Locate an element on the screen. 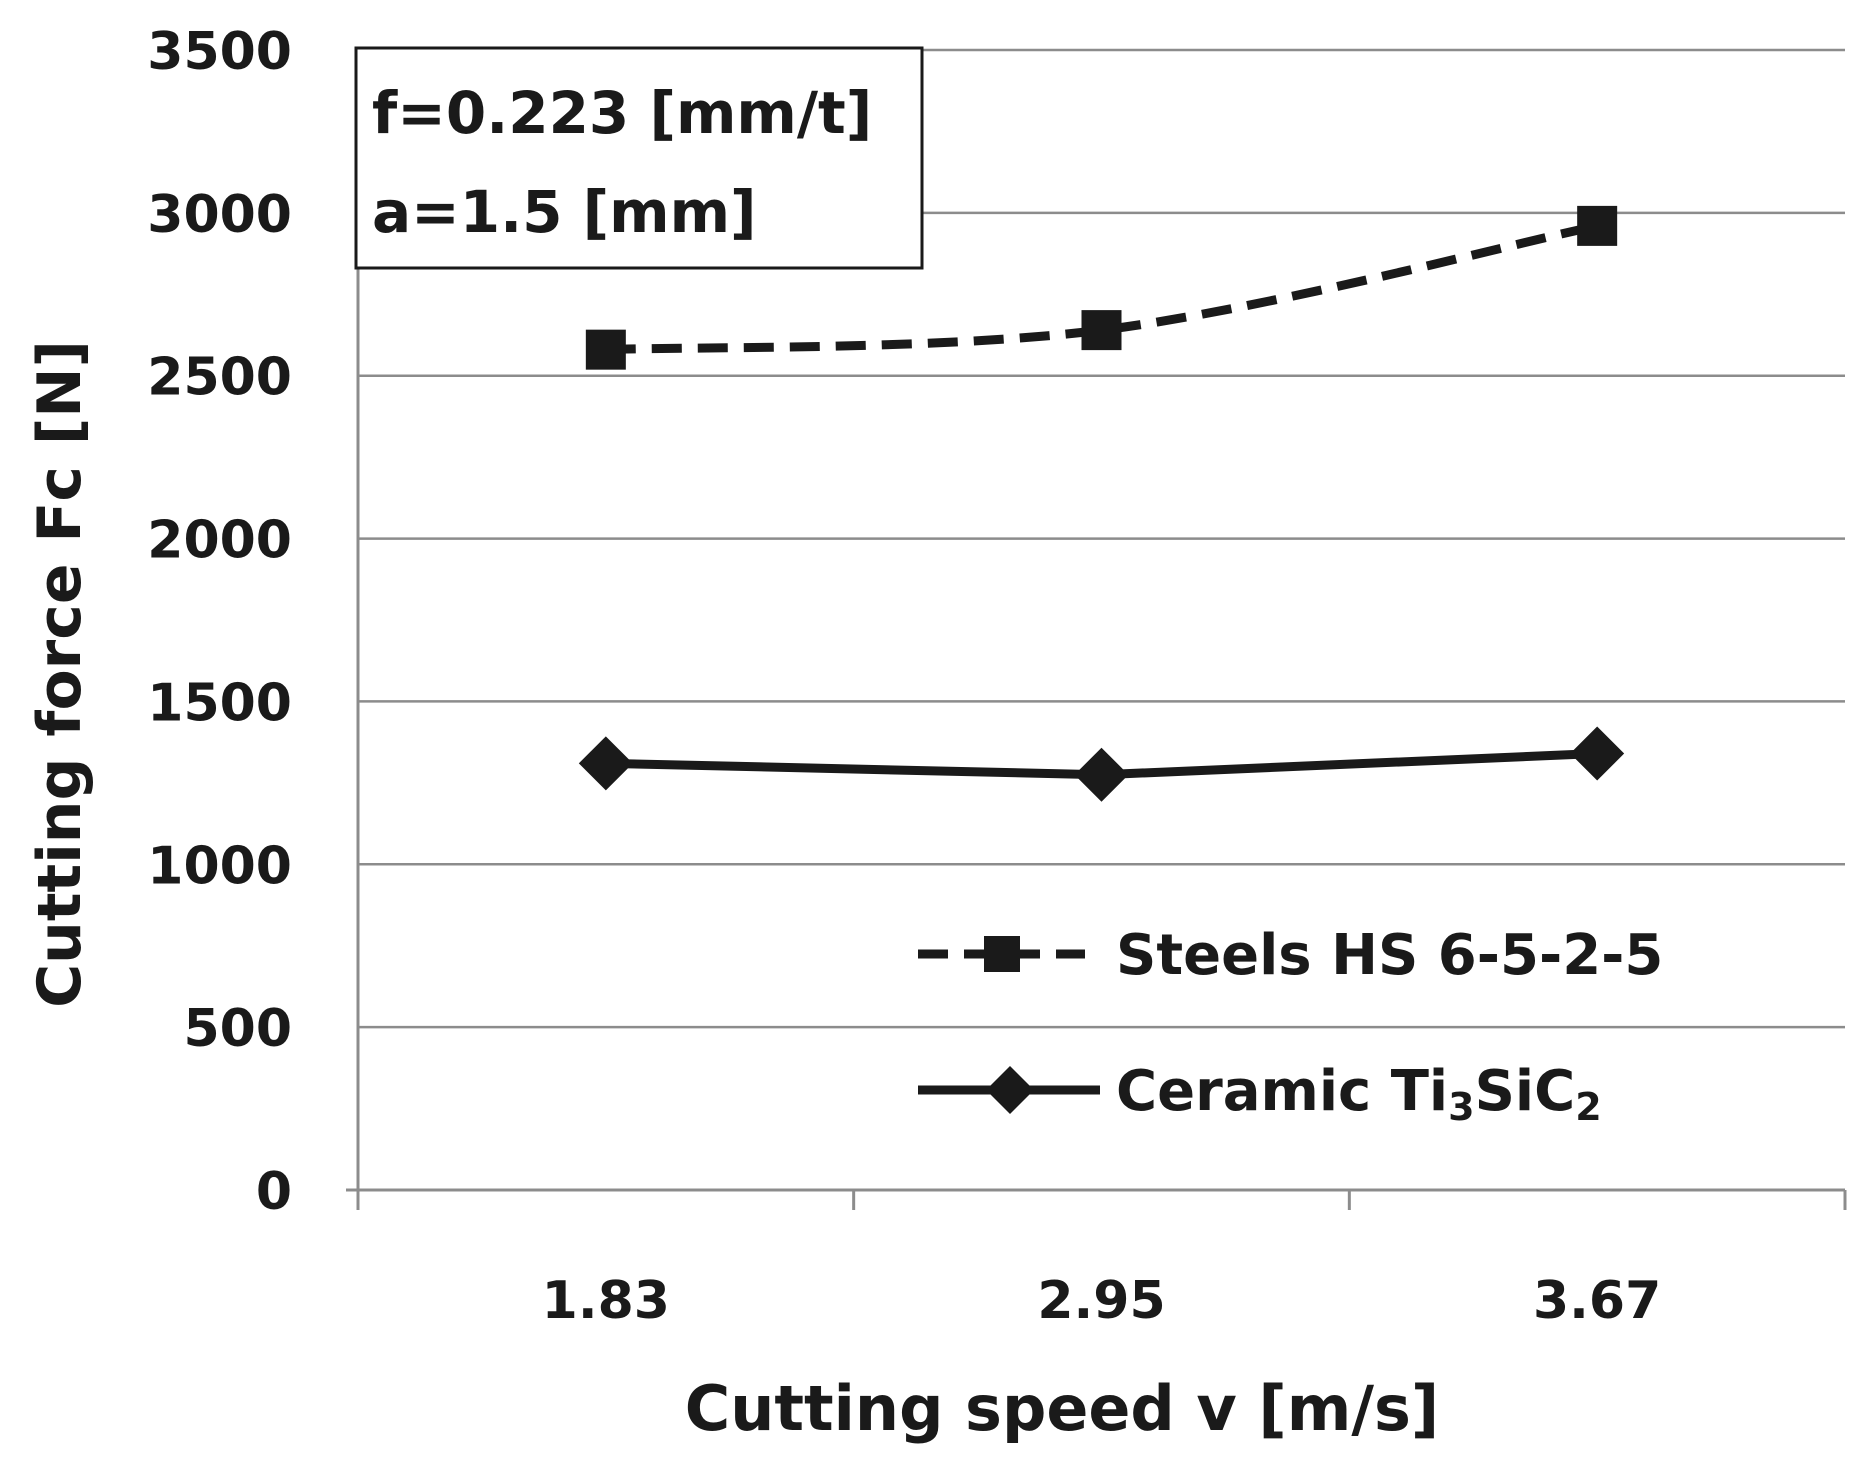  legend-ceramic-sub2: 2 is located at coordinates (1588, 1107).